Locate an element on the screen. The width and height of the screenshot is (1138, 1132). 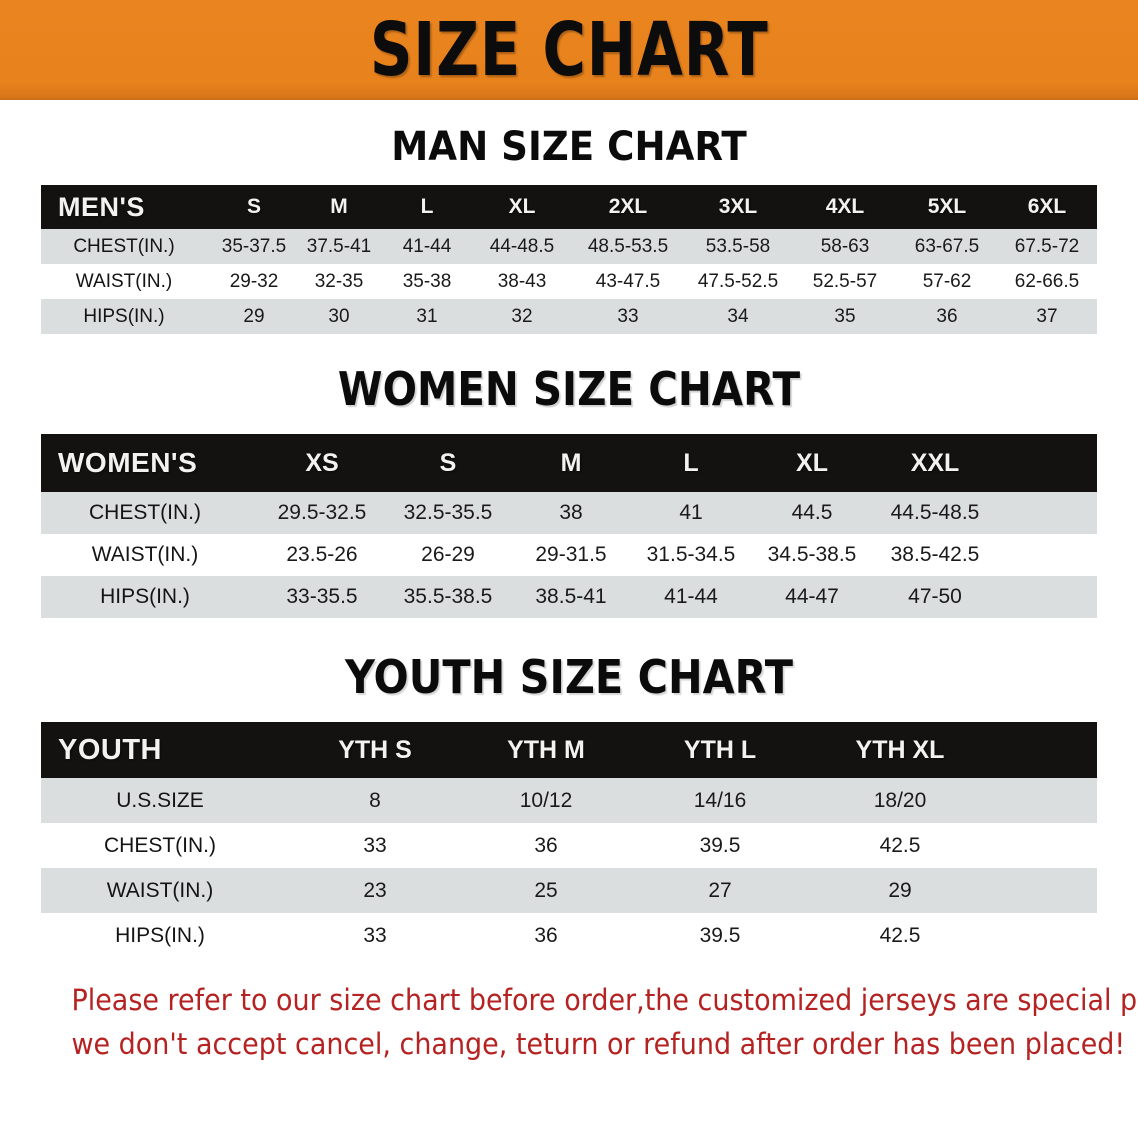
women-table-header-row: WOMEN'S XS S M L XL XXL is located at coordinates (569, 463).